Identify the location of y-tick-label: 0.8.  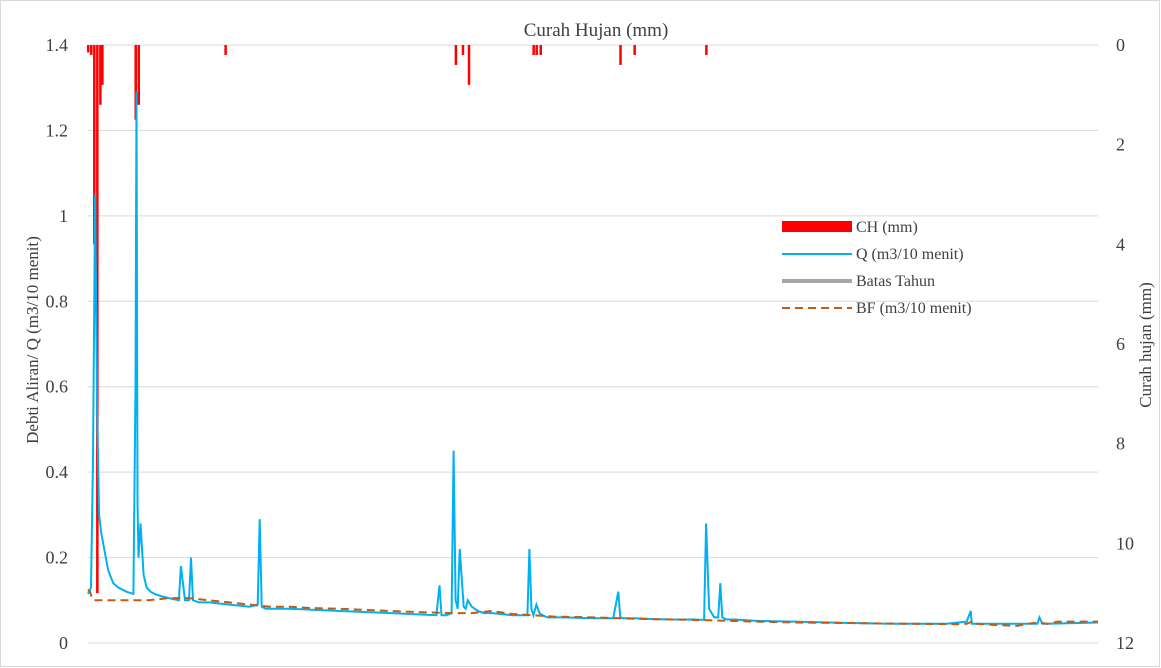
(57, 301).